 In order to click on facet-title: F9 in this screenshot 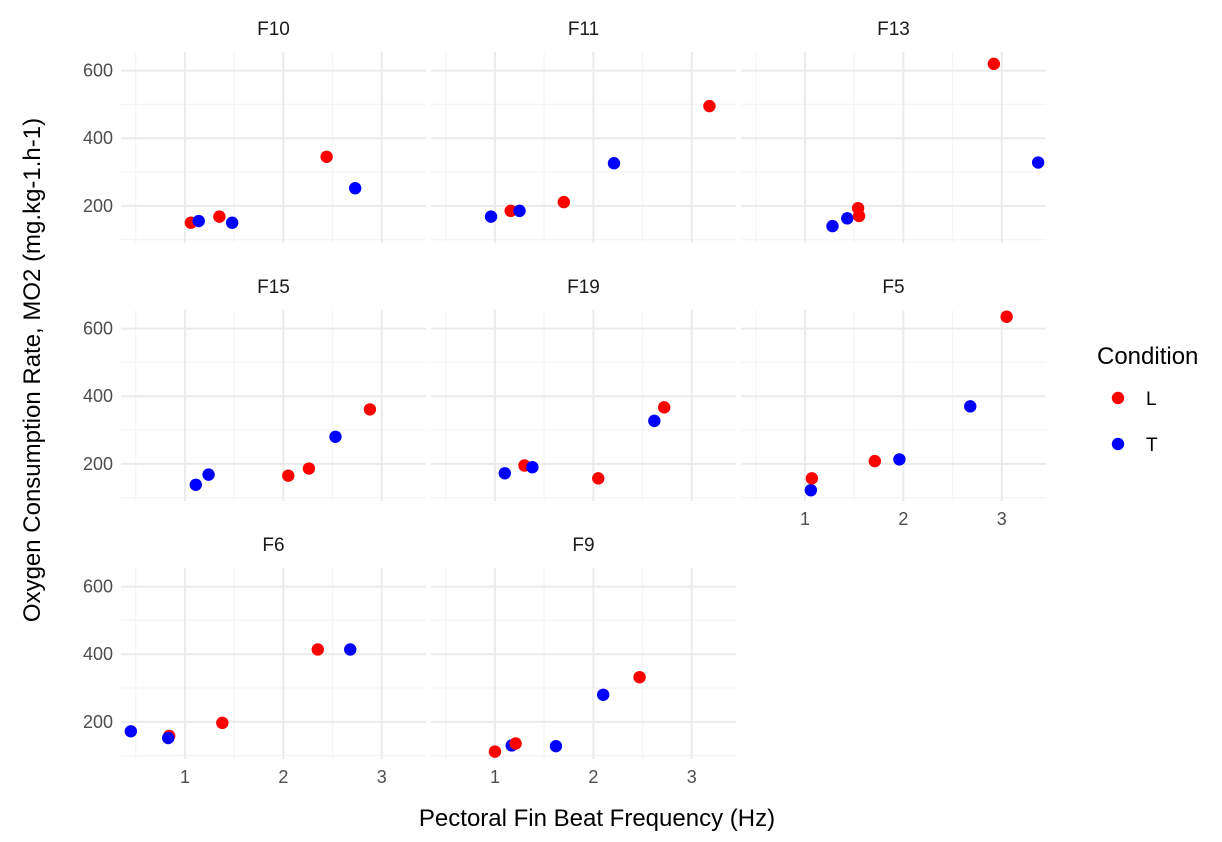, I will do `click(583, 545)`.